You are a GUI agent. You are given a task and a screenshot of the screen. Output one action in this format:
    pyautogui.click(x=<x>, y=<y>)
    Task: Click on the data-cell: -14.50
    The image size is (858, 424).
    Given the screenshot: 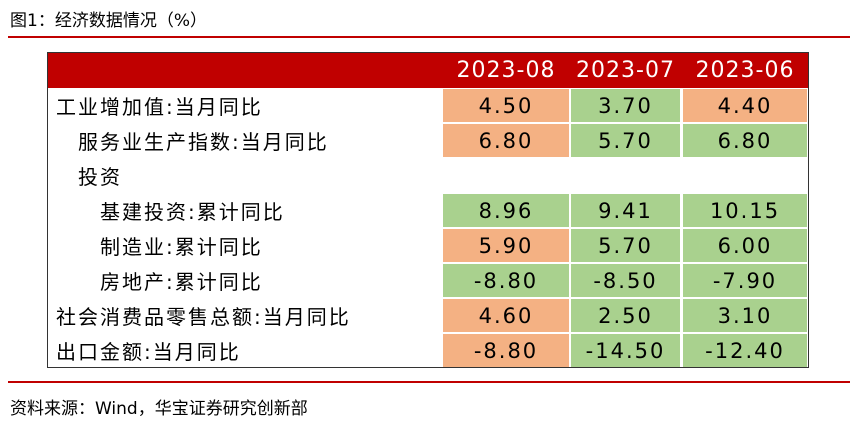 What is the action you would take?
    pyautogui.click(x=625, y=350)
    